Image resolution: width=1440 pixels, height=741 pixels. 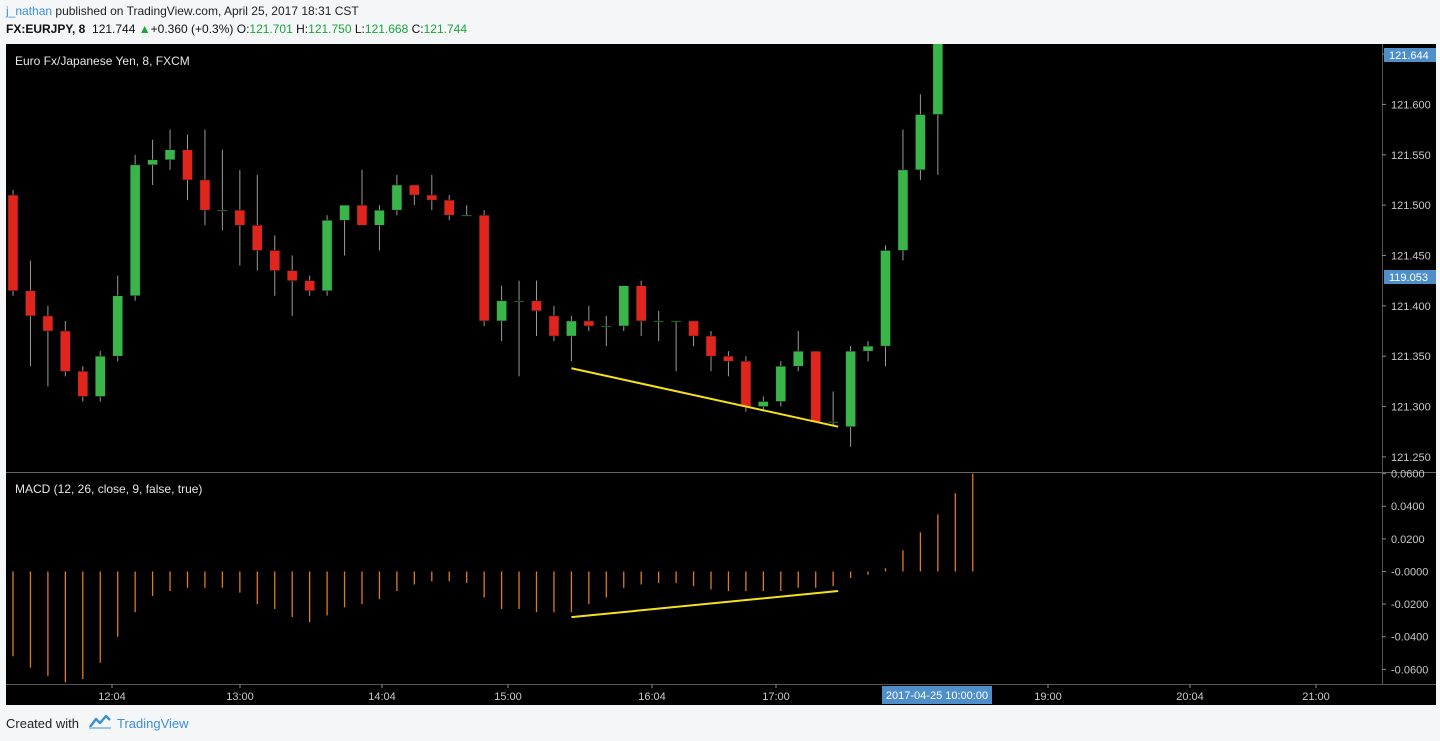 What do you see at coordinates (1409, 605) in the screenshot?
I see `macd-tick-label: -0.0200` at bounding box center [1409, 605].